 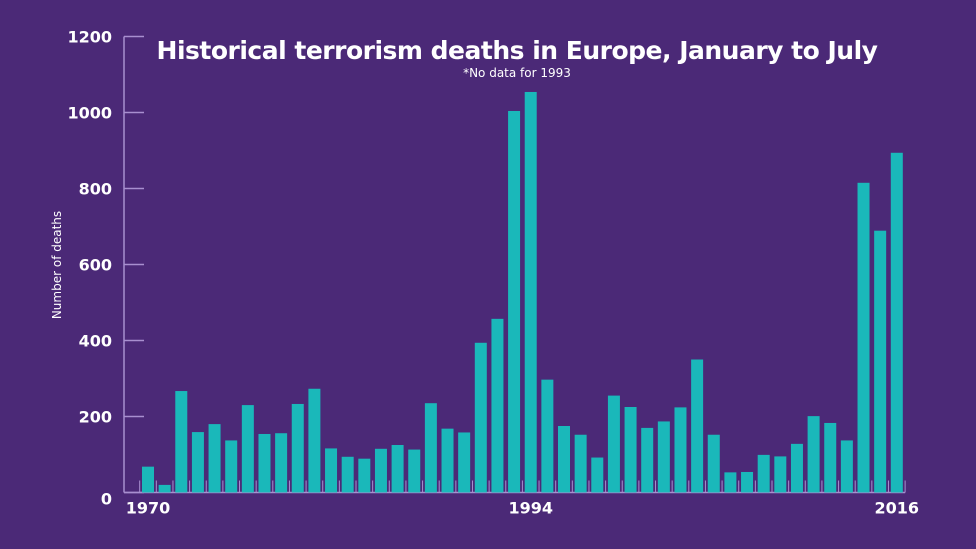 What do you see at coordinates (95, 341) in the screenshot?
I see `y-tick-label: 400` at bounding box center [95, 341].